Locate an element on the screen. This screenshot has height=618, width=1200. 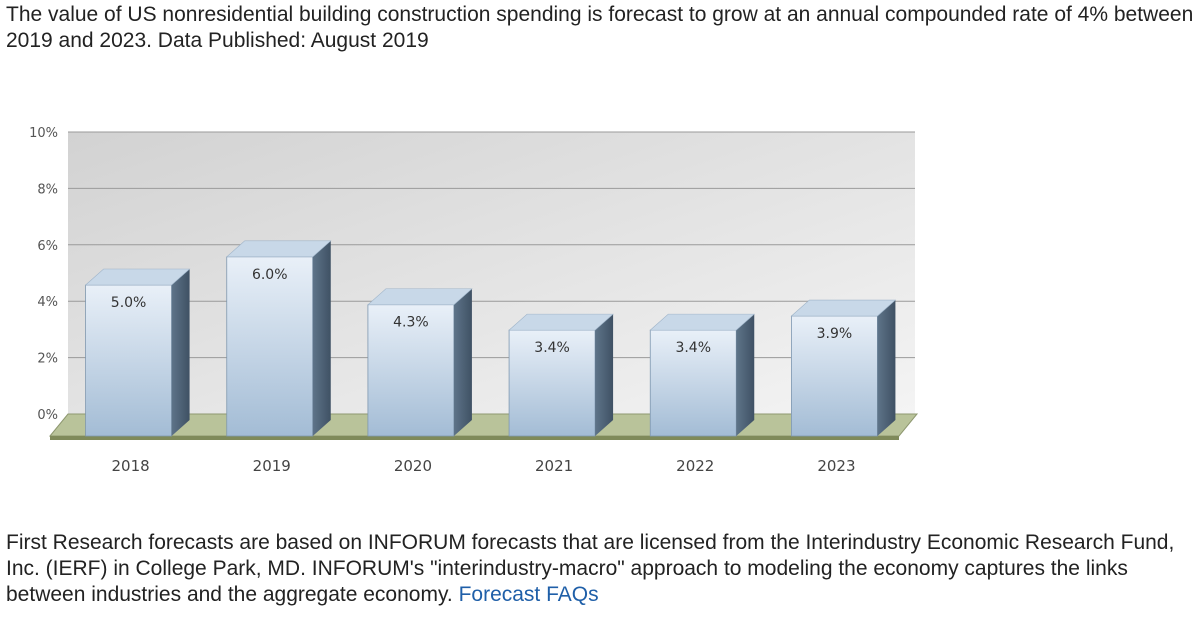
x-tick-label: 2023 is located at coordinates (836, 466).